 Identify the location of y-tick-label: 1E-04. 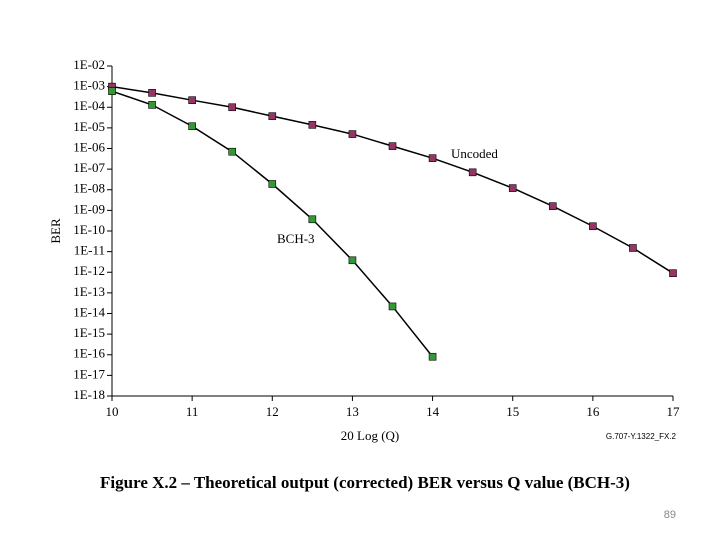
(89, 105).